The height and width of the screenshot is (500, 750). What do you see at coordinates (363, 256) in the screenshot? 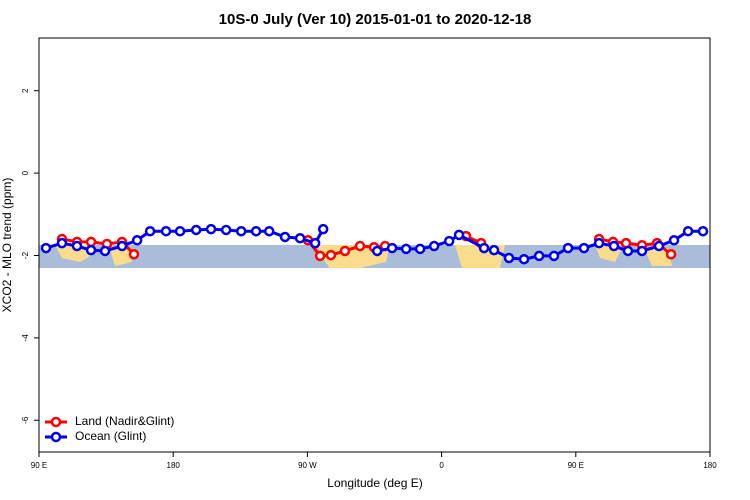
I see `land-patch` at bounding box center [363, 256].